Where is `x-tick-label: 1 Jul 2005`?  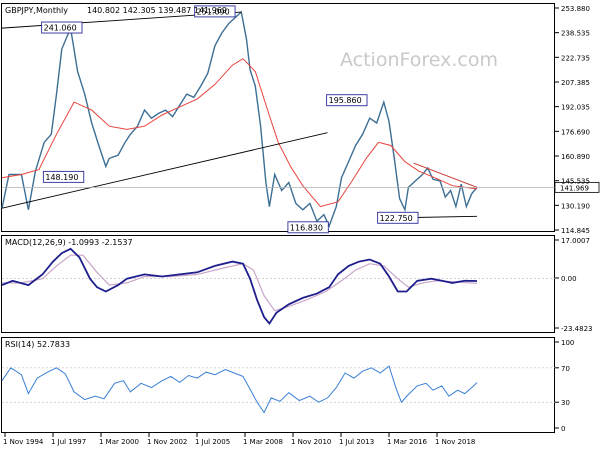 x-tick-label: 1 Jul 2005 is located at coordinates (212, 442).